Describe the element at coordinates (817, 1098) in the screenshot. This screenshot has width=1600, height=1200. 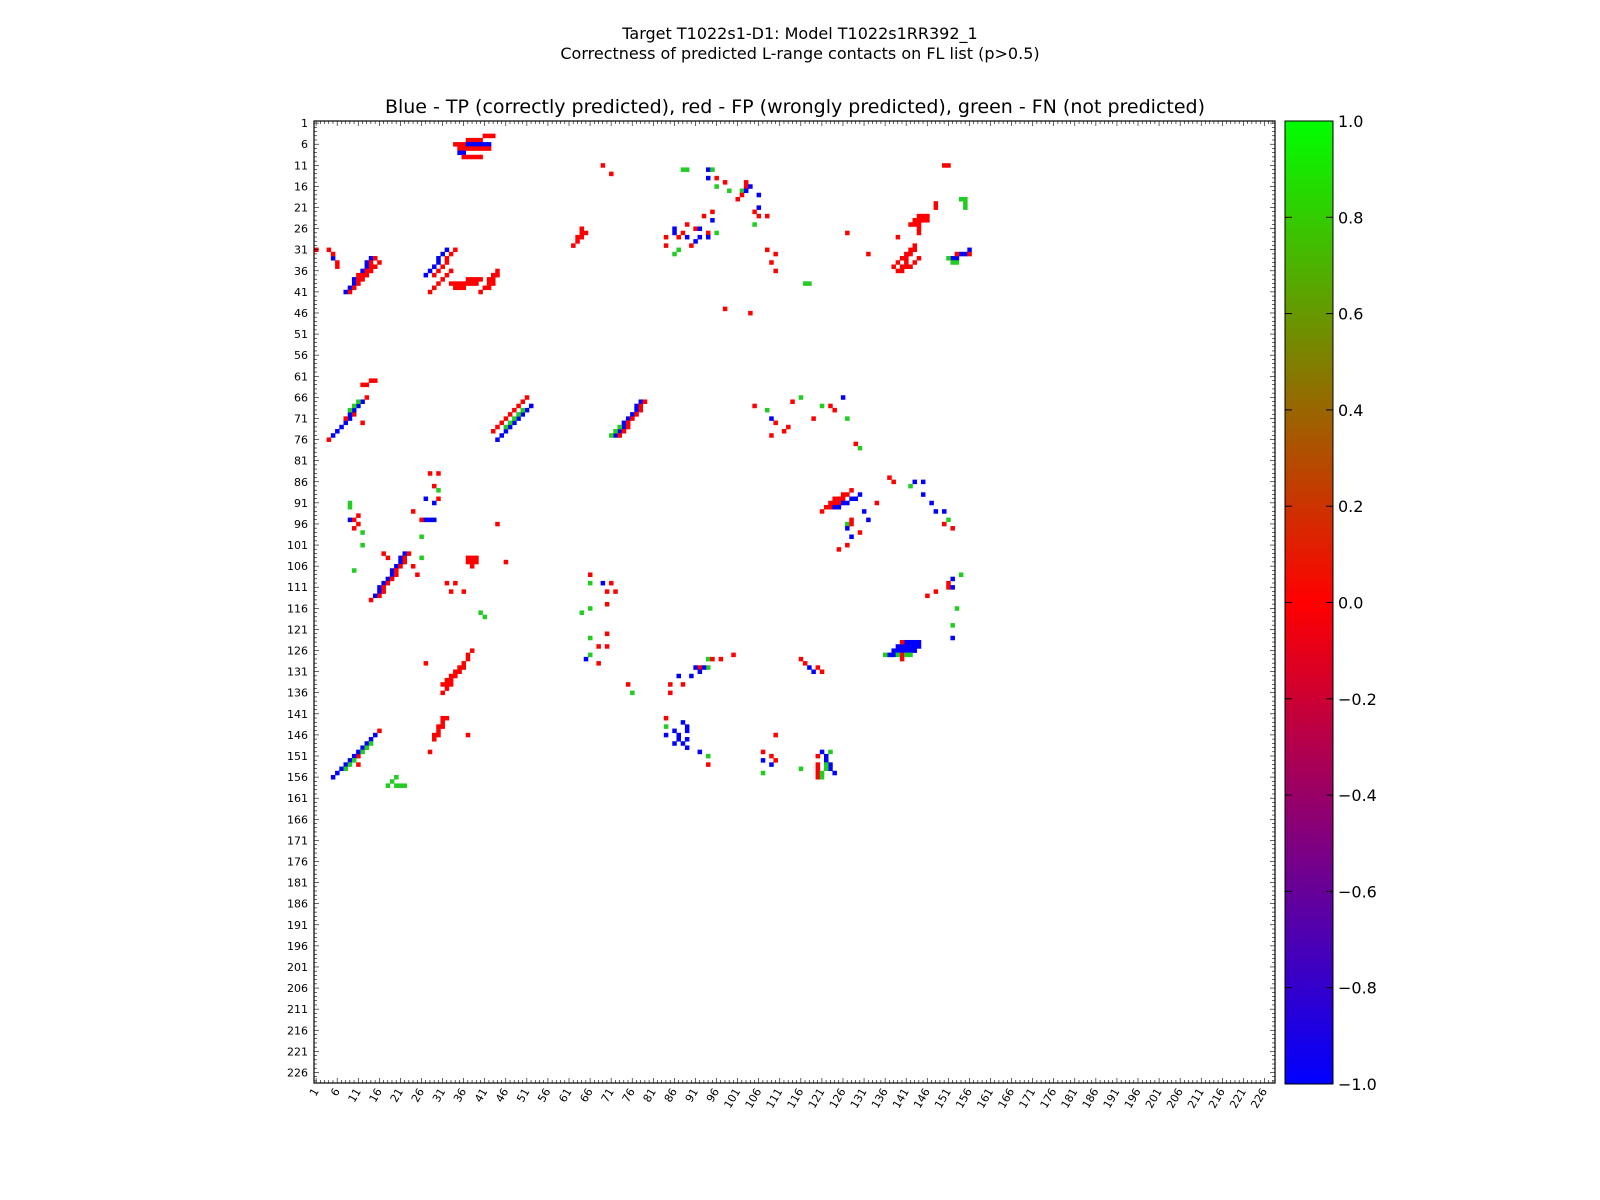
I see `x-tick-label: 121` at that location.